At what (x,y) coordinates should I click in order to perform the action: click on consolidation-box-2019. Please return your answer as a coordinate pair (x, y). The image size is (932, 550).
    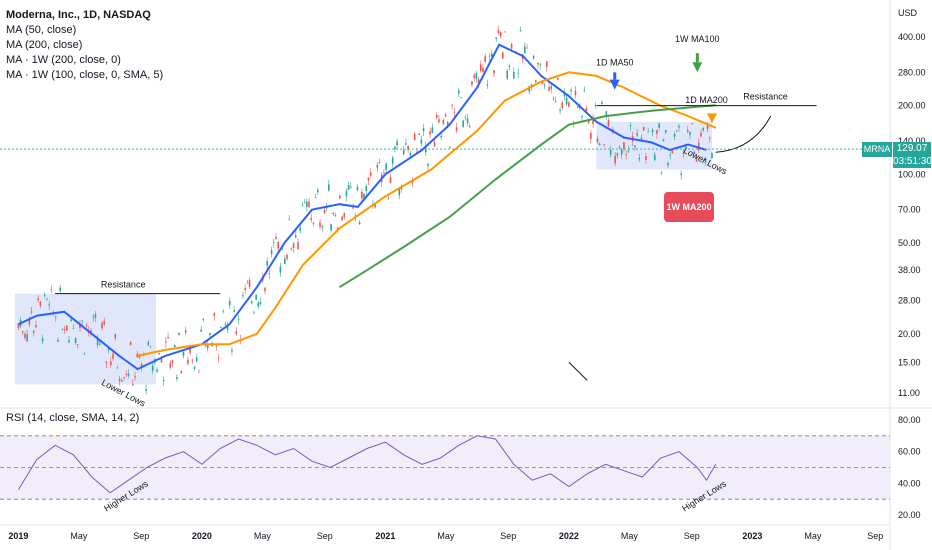
    Looking at the image, I should click on (85, 339).